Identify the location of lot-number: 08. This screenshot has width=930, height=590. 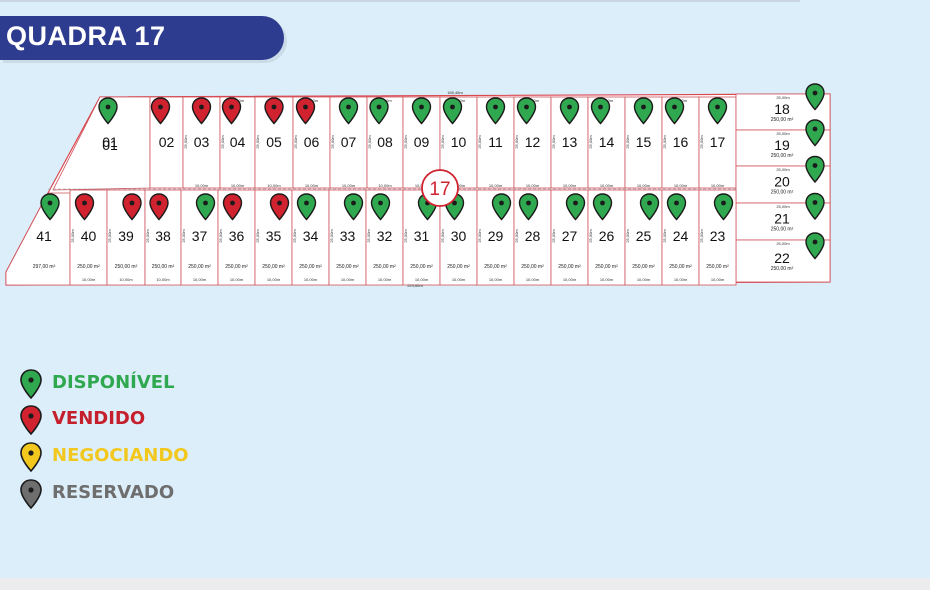
(385, 142).